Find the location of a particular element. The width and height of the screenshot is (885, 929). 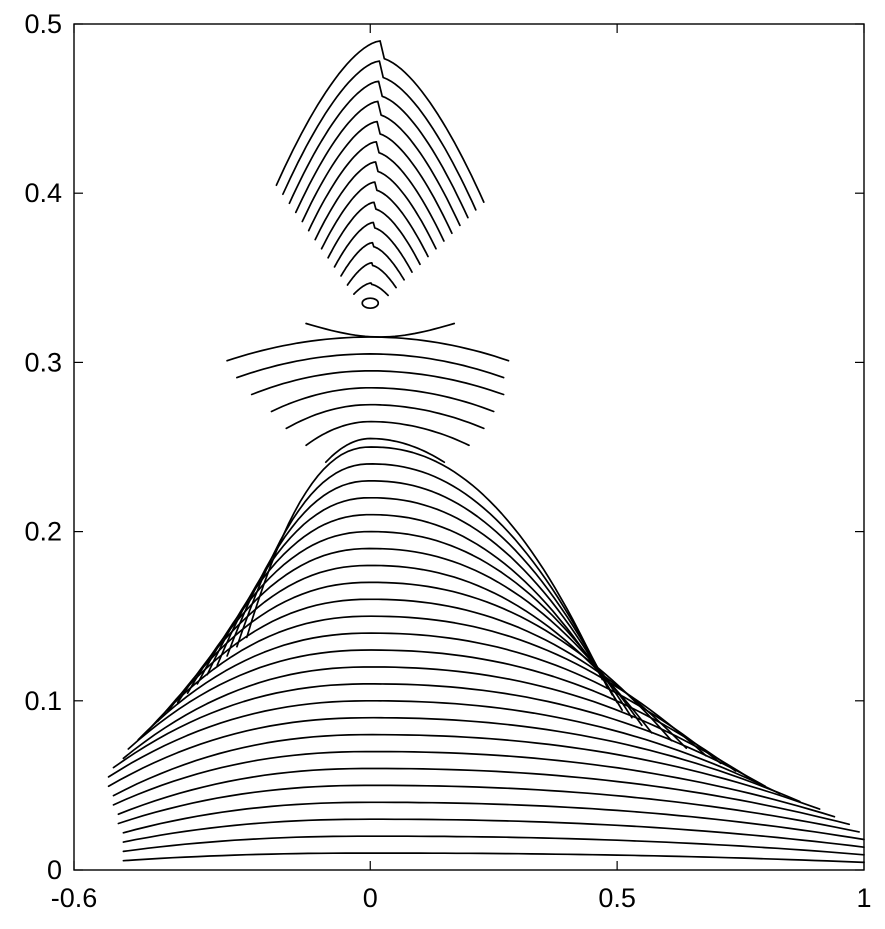

y-tick-label: 0 is located at coordinates (54, 870).